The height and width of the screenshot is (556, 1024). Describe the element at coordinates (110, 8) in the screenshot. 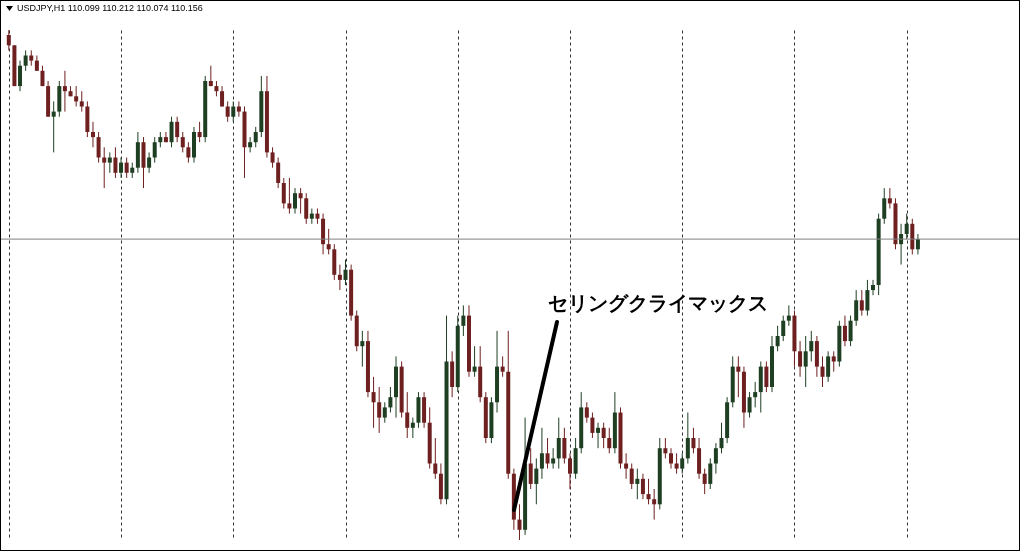

I see `chart-title: USDJPY,H1 110.099 110.212 110.074 110.156` at that location.